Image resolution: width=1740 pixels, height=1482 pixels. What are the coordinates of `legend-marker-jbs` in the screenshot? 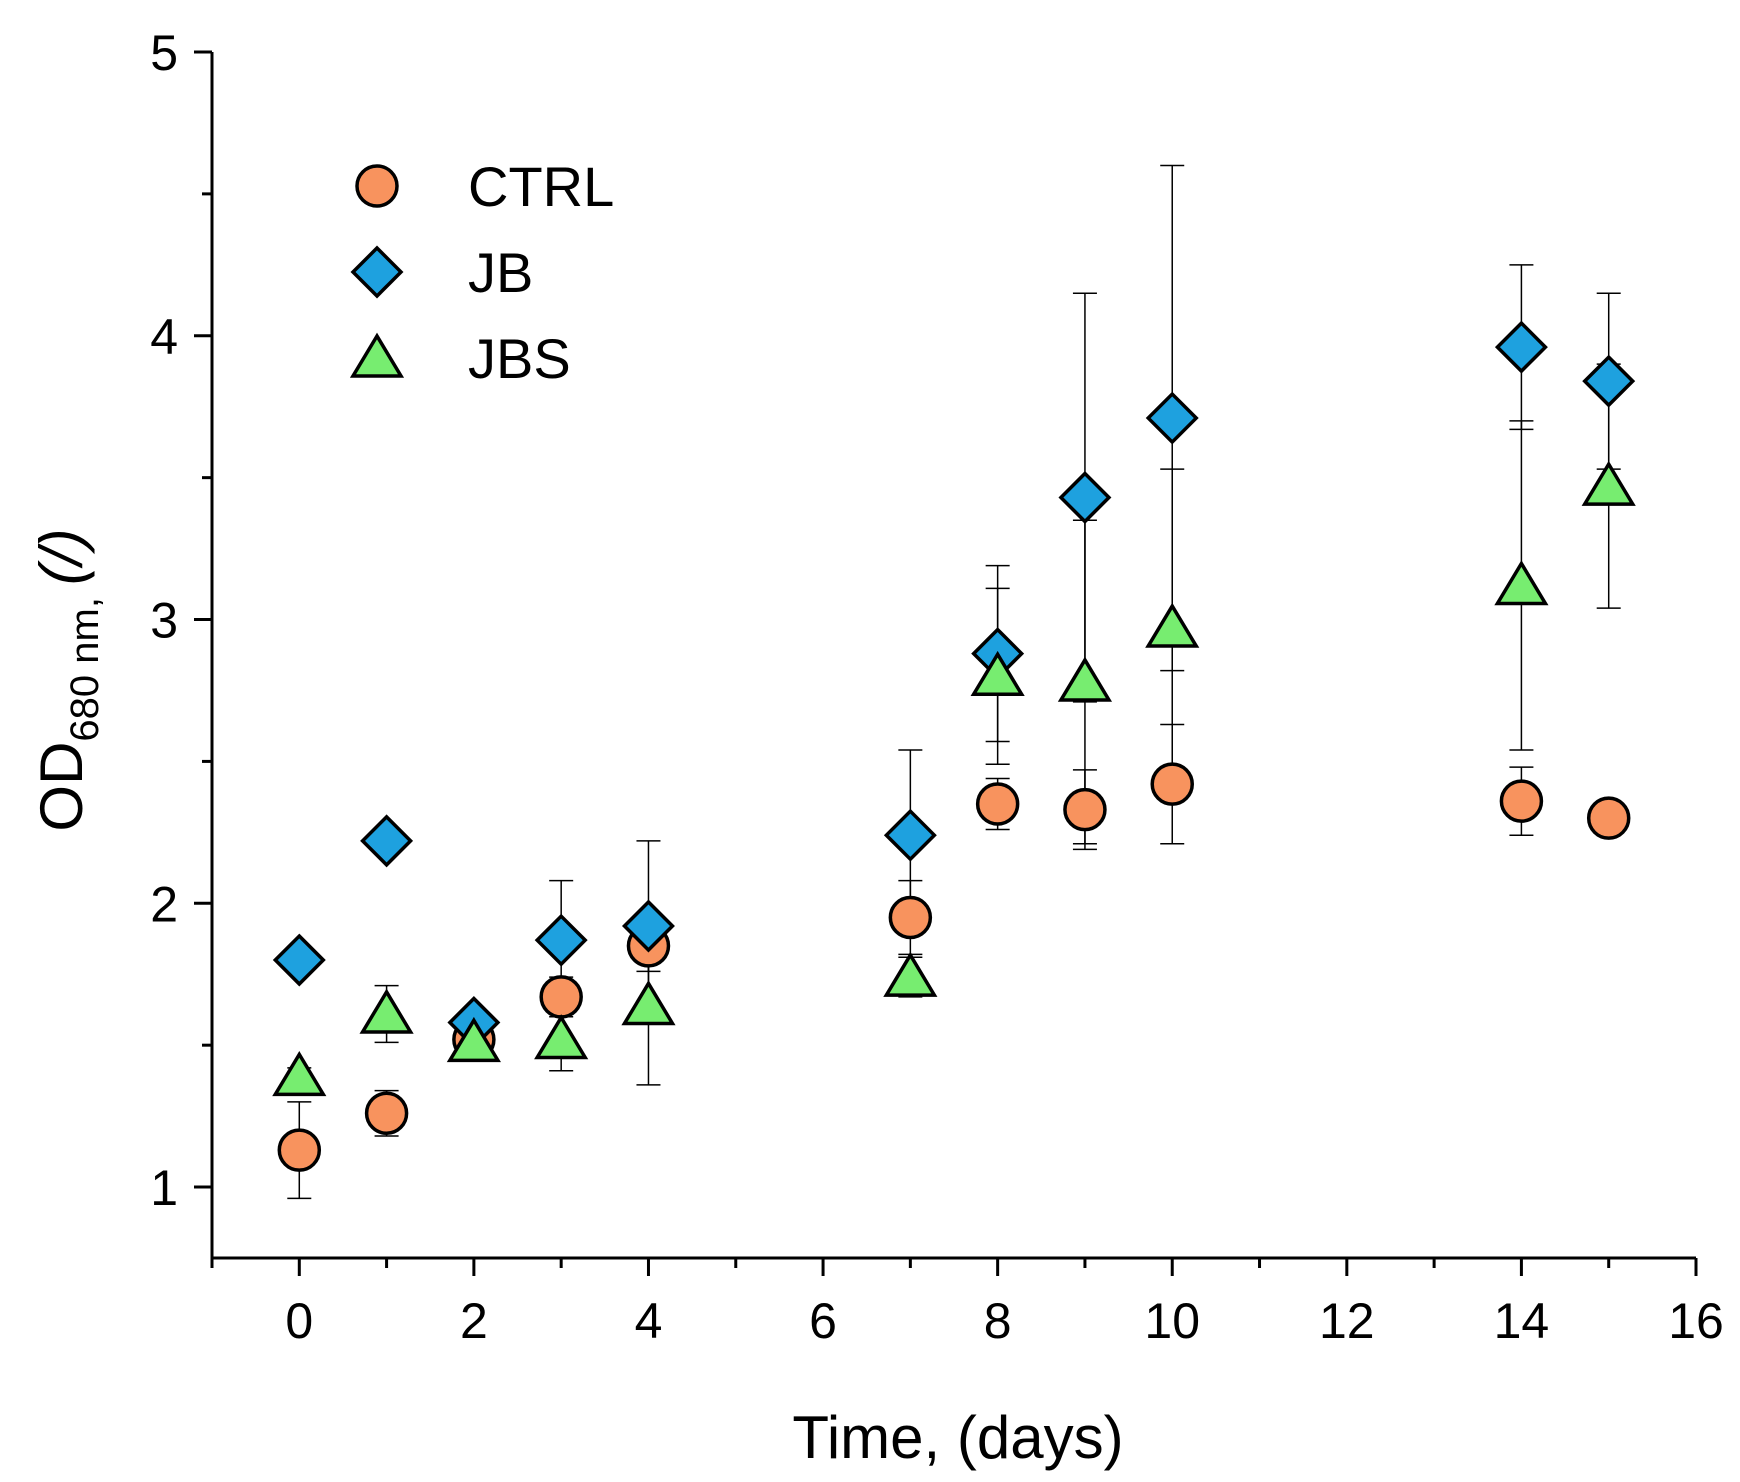 It's located at (377, 355).